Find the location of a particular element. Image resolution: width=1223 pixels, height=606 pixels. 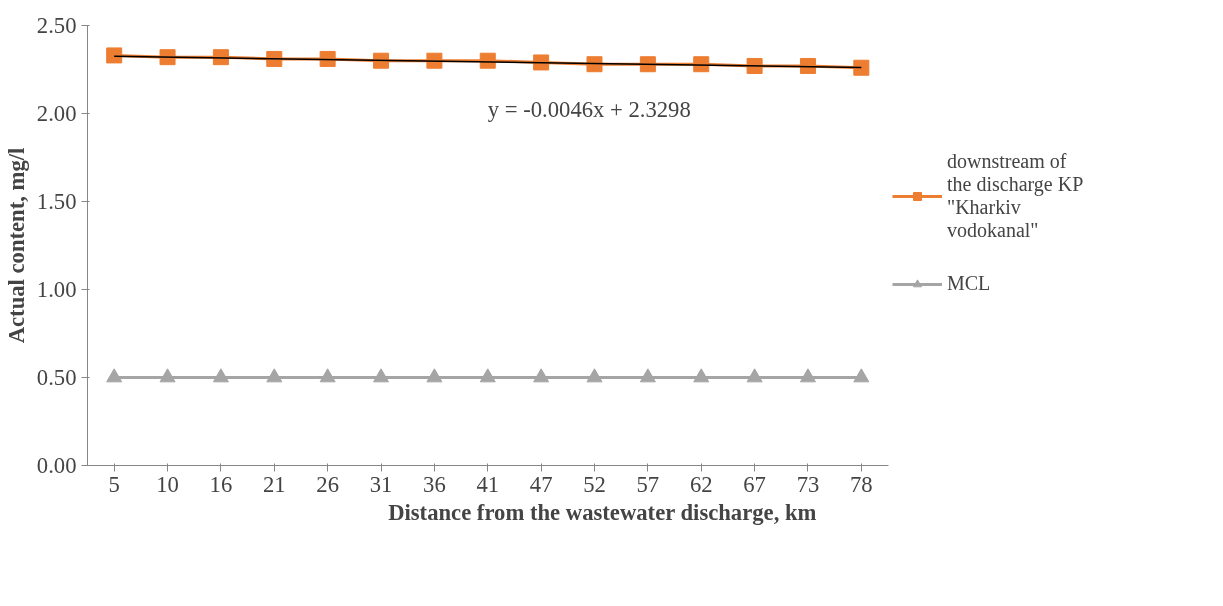

x-tick-label: 47 is located at coordinates (541, 484).